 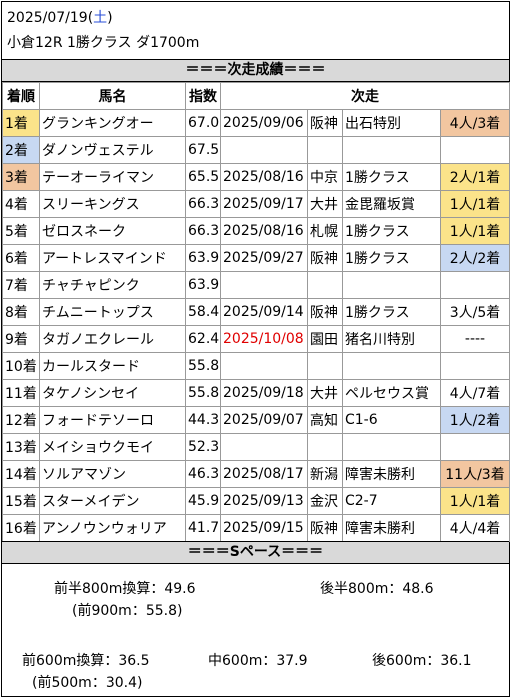 I want to click on pace-last-600: 後600m：36.1, so click(x=422, y=661).